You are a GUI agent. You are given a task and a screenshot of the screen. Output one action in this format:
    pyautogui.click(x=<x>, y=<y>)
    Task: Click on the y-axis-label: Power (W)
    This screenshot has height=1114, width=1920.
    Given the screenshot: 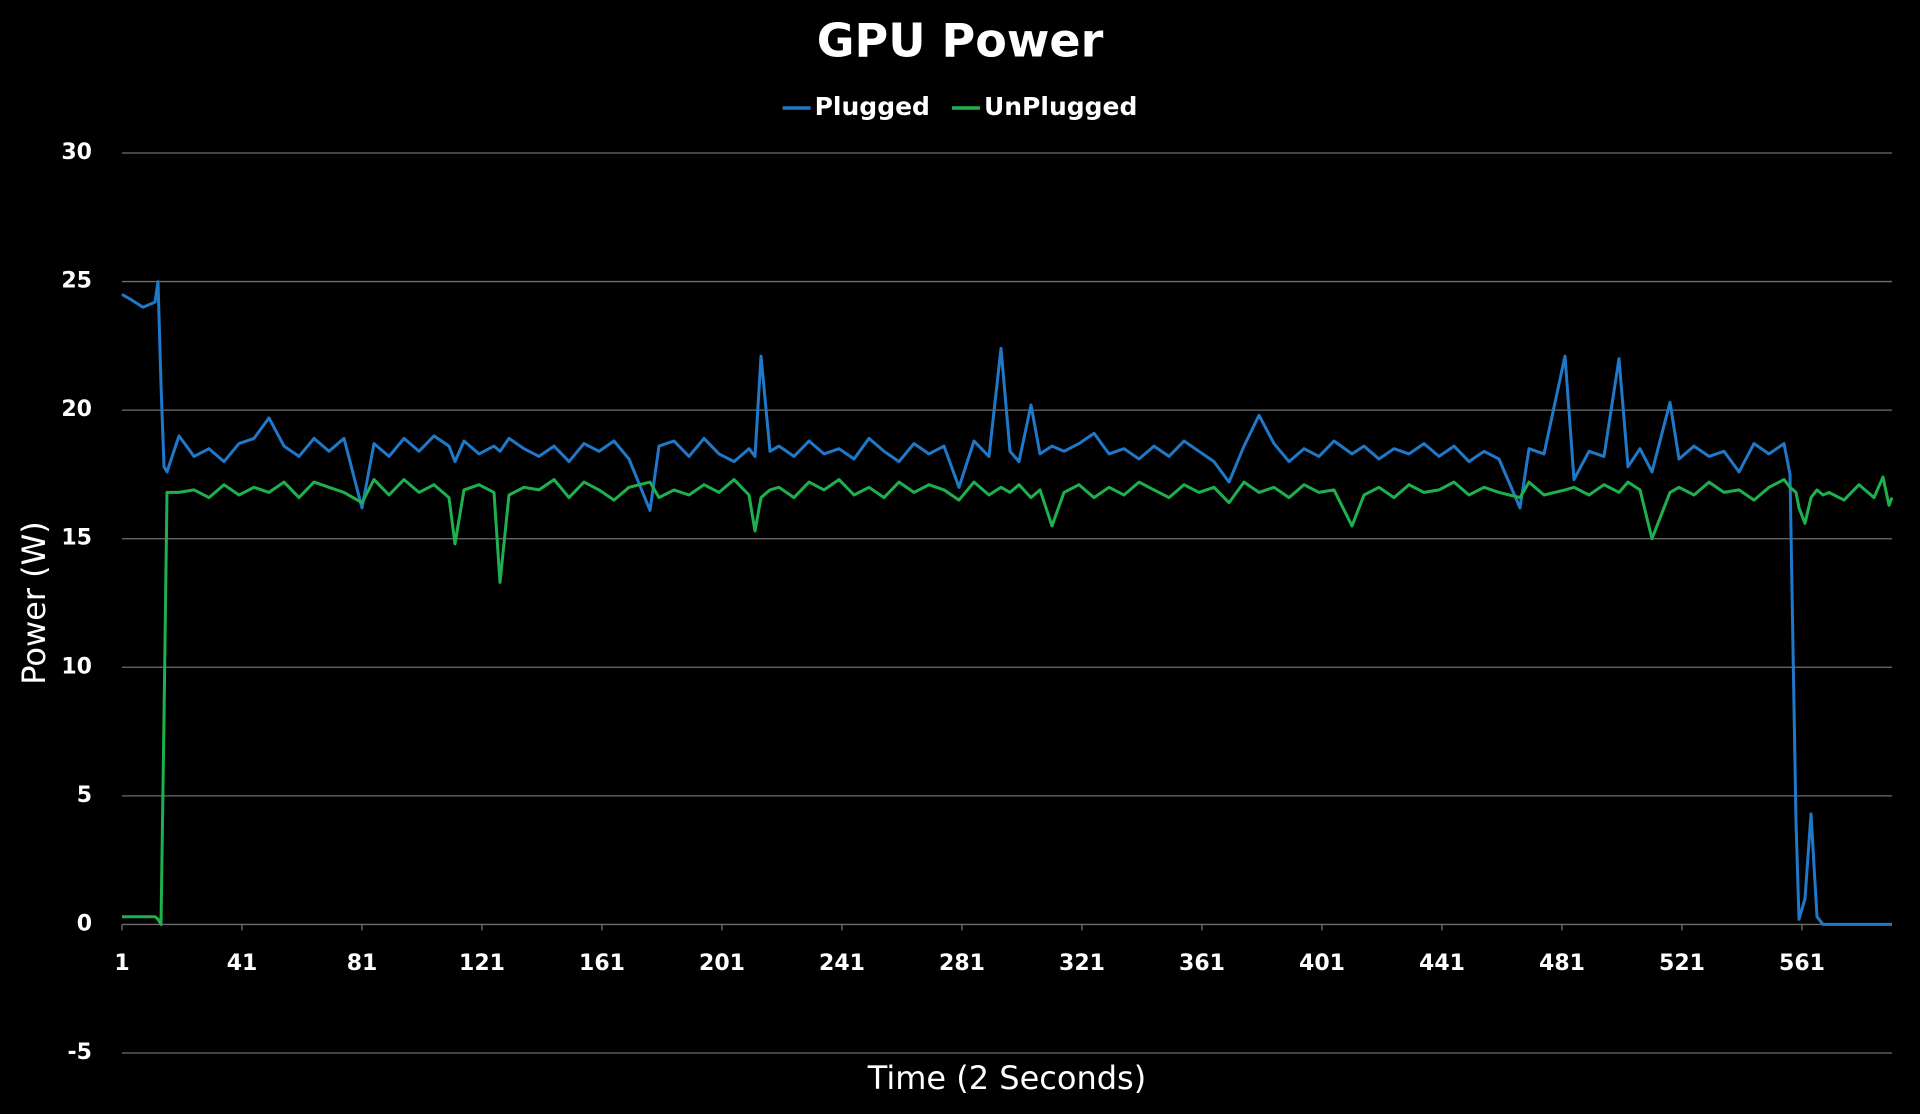 What is the action you would take?
    pyautogui.click(x=34, y=603)
    